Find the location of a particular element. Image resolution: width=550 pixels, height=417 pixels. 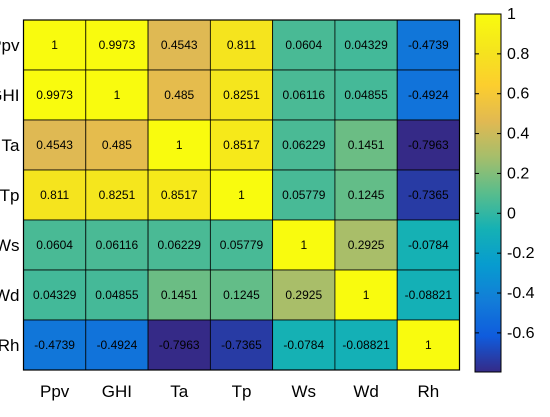

heatmap-row-labels: Ppv GHI Ta Tp Ws Wd Rh is located at coordinates (10, 195).